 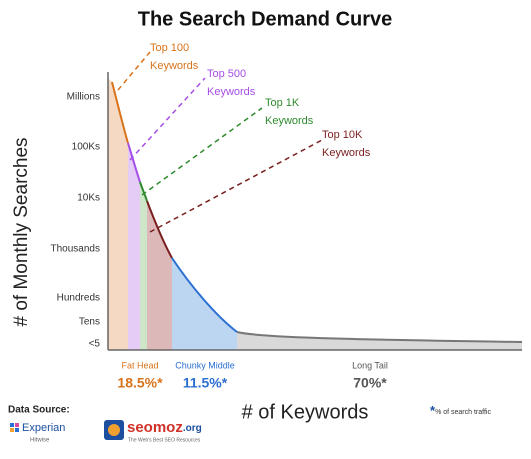 I want to click on callout-label: Top 10K, so click(x=342, y=135).